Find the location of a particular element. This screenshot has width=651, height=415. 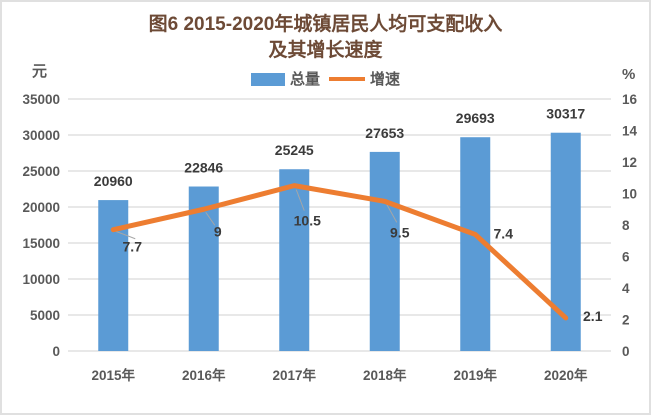

chart-title-line1: 图6 2015-2020年城镇居民人均可支配收入 is located at coordinates (325, 24).